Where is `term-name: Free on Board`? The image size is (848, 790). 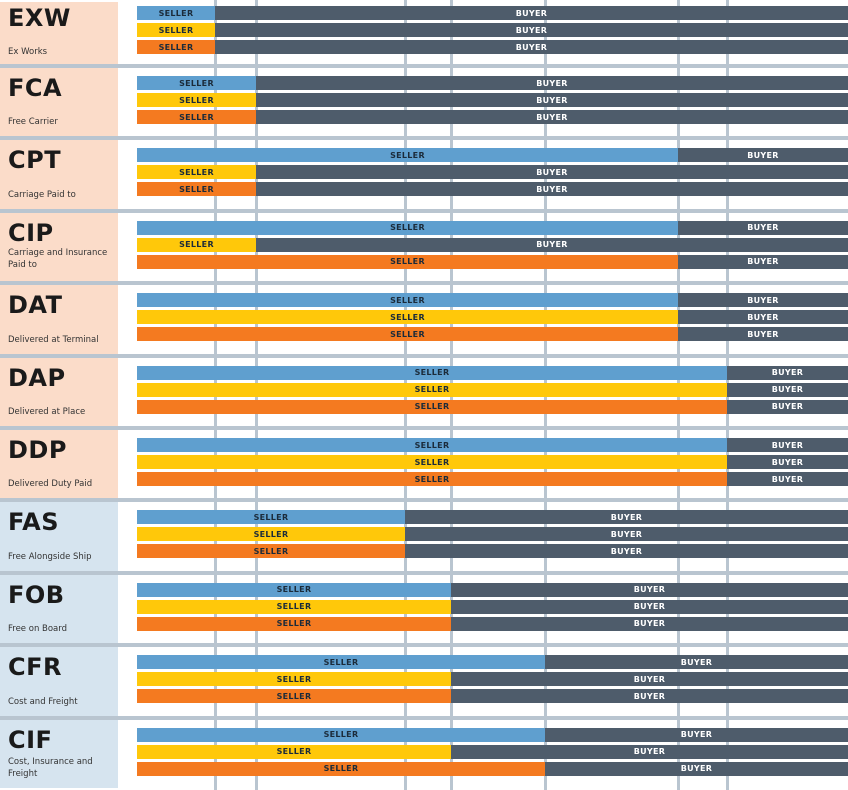 term-name: Free on Board is located at coordinates (38, 629).